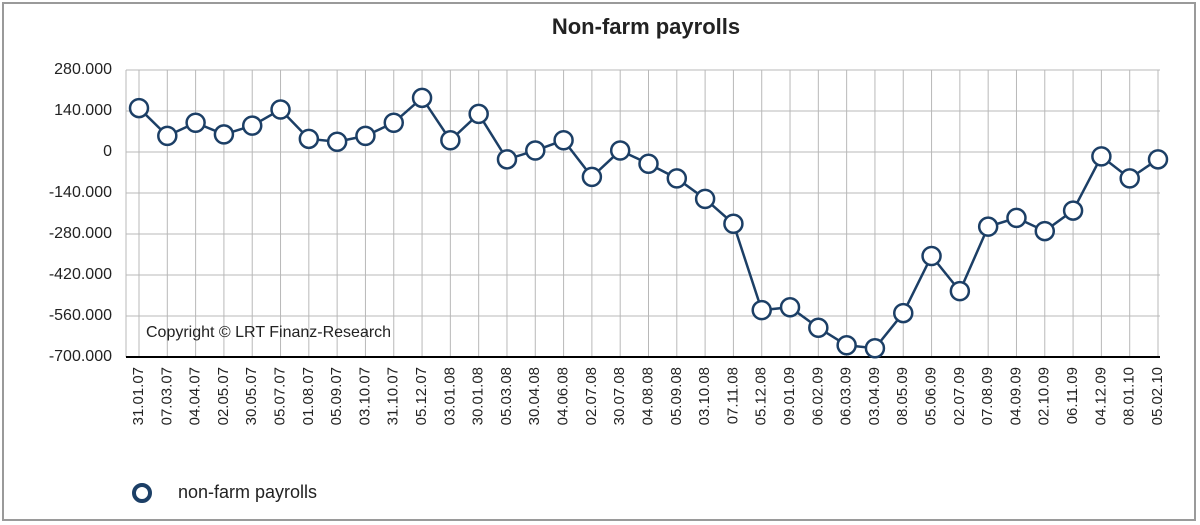  Describe the element at coordinates (80, 356) in the screenshot. I see `y-tick-label: -700.000` at that location.